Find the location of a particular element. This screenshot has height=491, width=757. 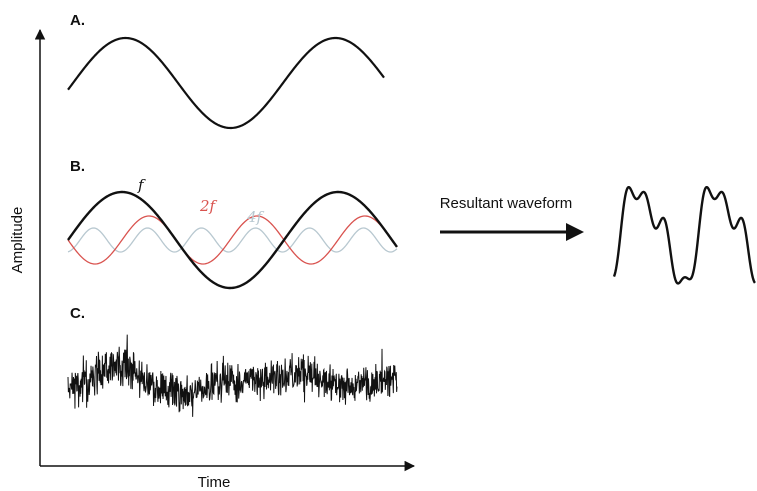

resultant-arrow-label: Resultant waveform is located at coordinates (506, 203).